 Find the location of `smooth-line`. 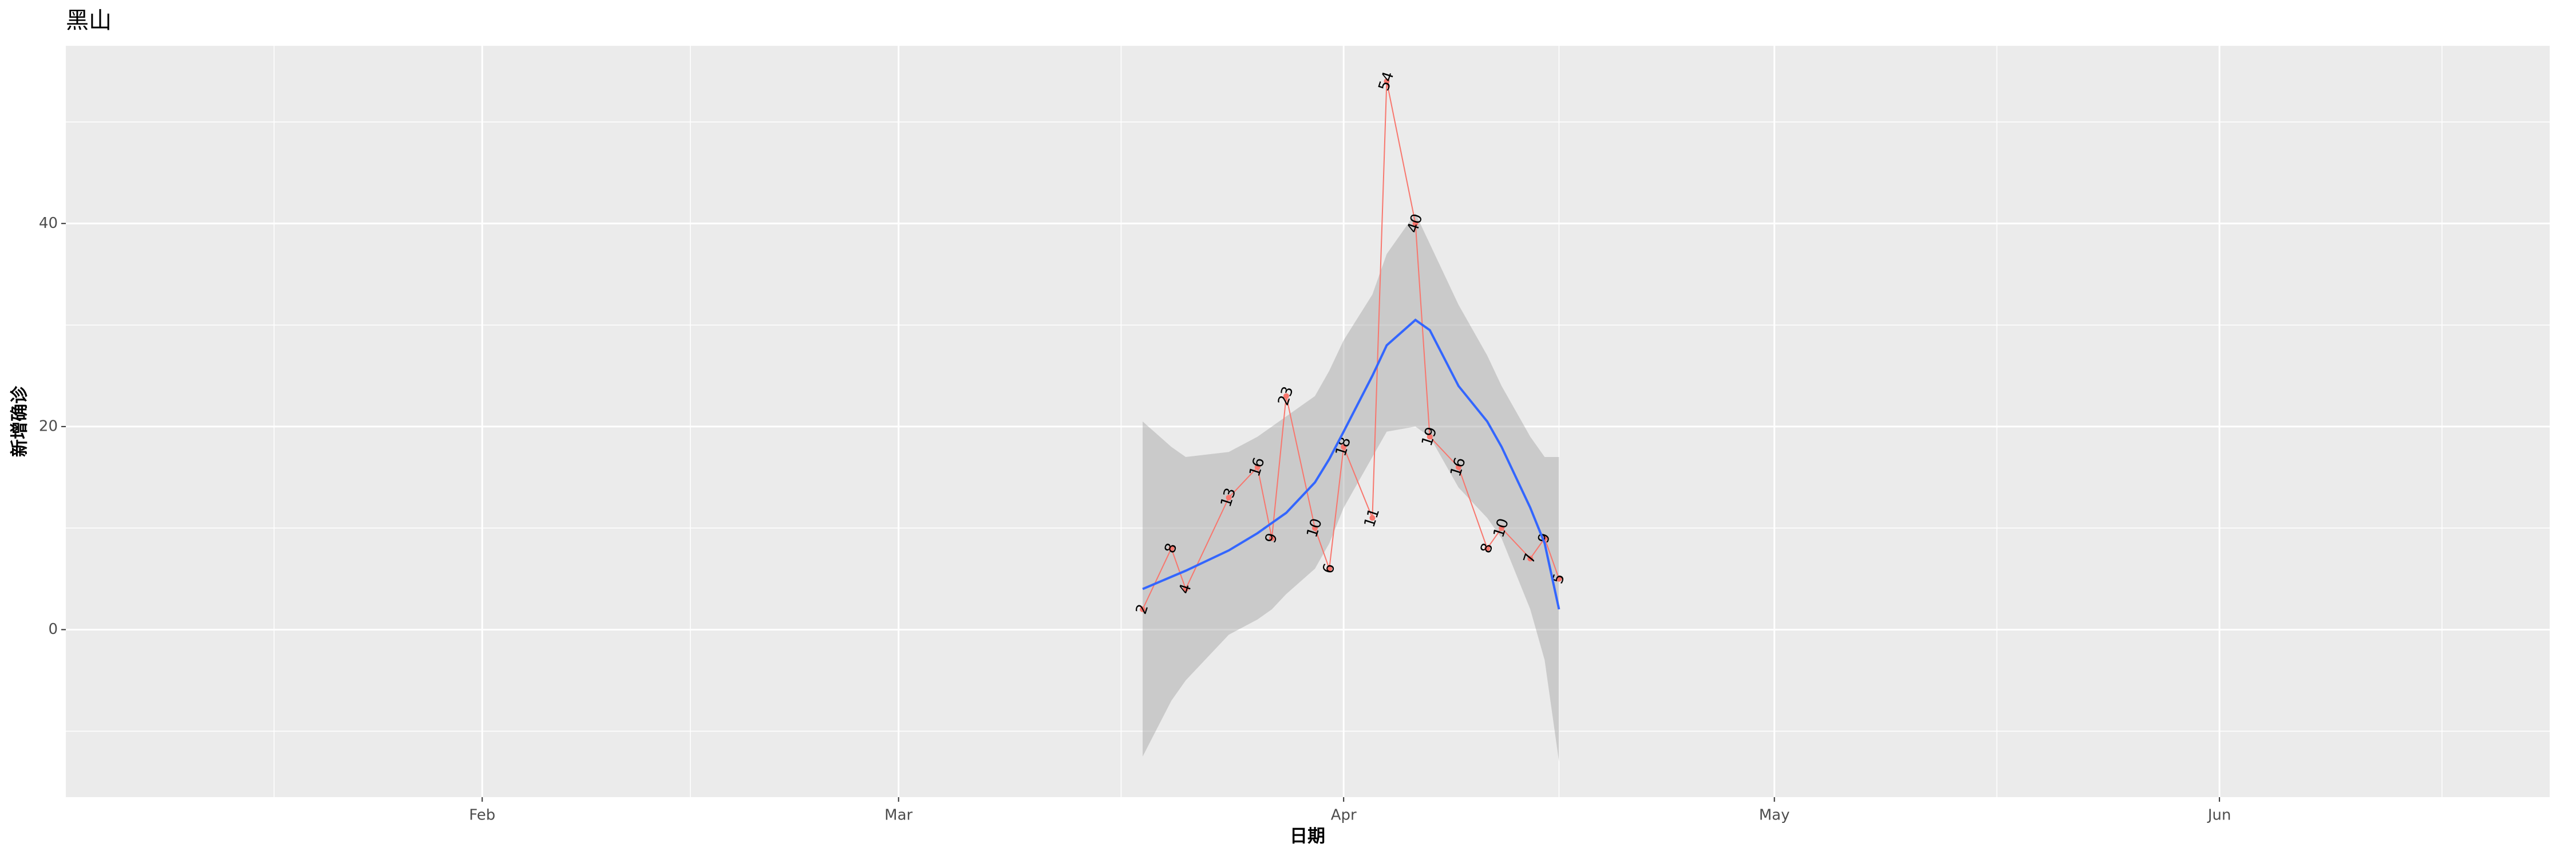

smooth-line is located at coordinates (1351, 464).